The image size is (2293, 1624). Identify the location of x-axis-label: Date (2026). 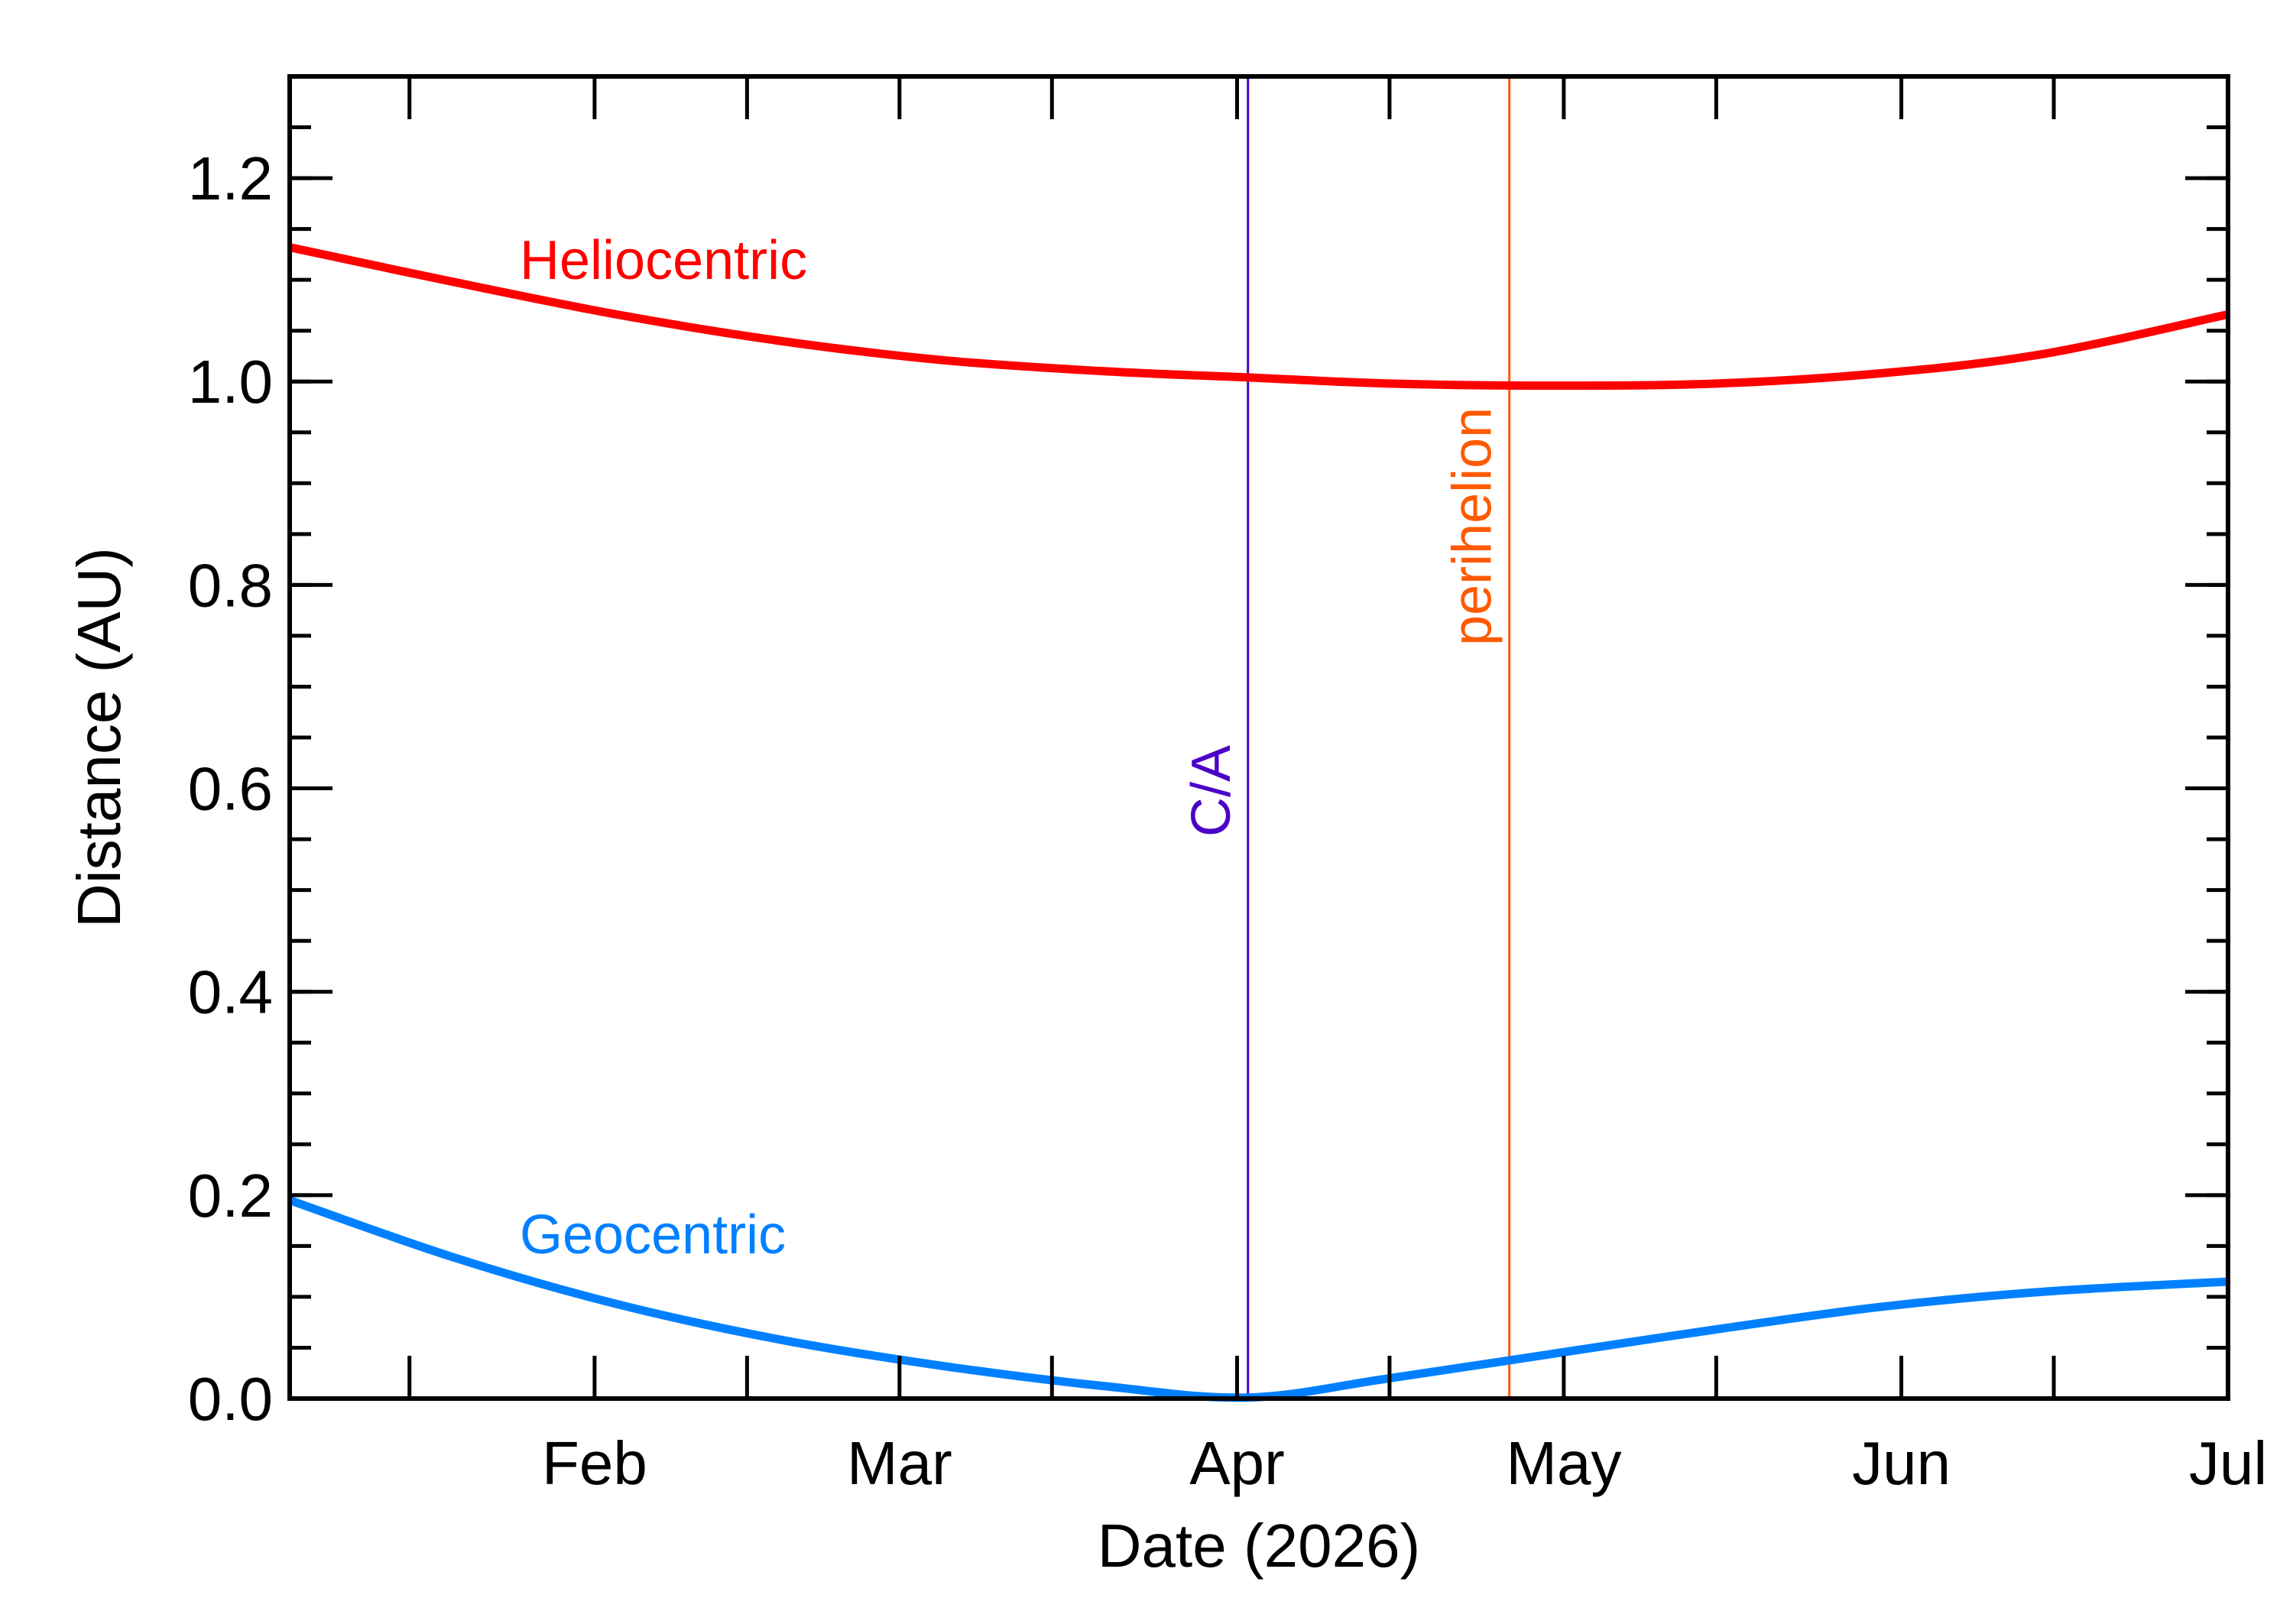
(1259, 1546).